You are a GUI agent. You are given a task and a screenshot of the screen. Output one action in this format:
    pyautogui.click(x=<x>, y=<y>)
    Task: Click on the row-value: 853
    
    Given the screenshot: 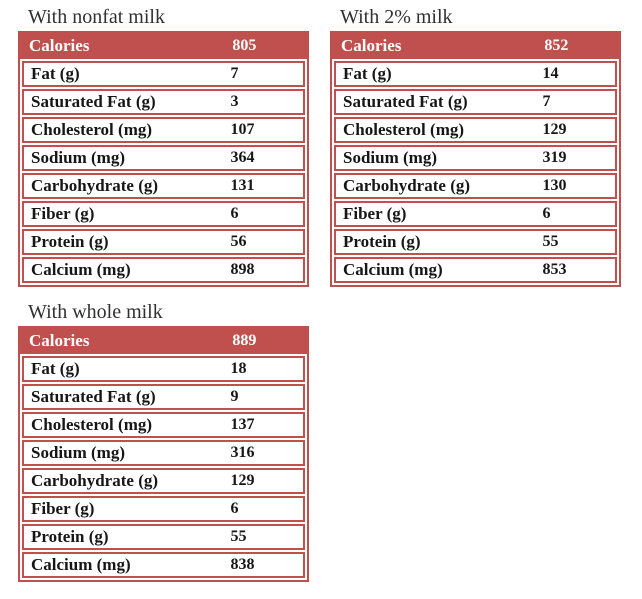 What is the action you would take?
    pyautogui.click(x=554, y=269)
    